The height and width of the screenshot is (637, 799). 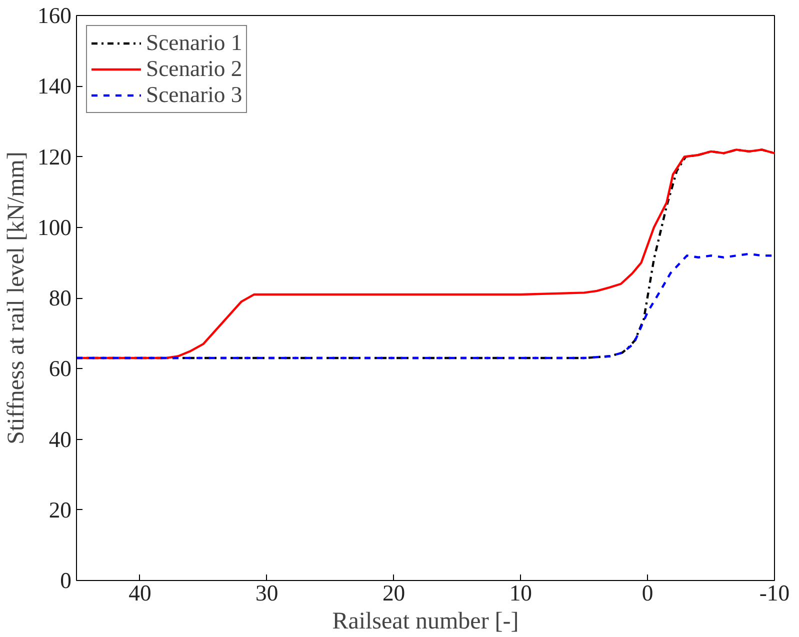 I want to click on legend-label: Scenario 2, so click(x=194, y=69).